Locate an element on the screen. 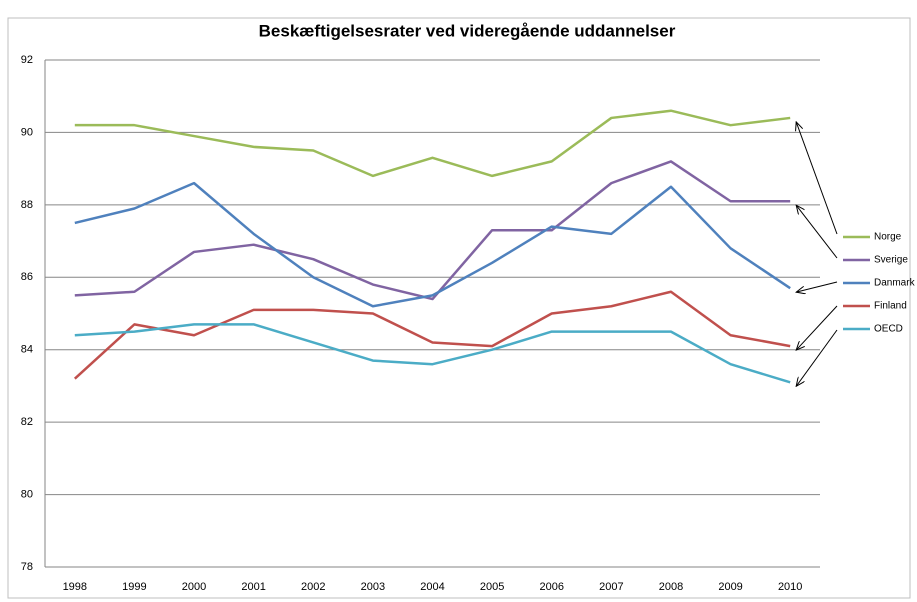  y-tick-label: 80 is located at coordinates (27, 494).